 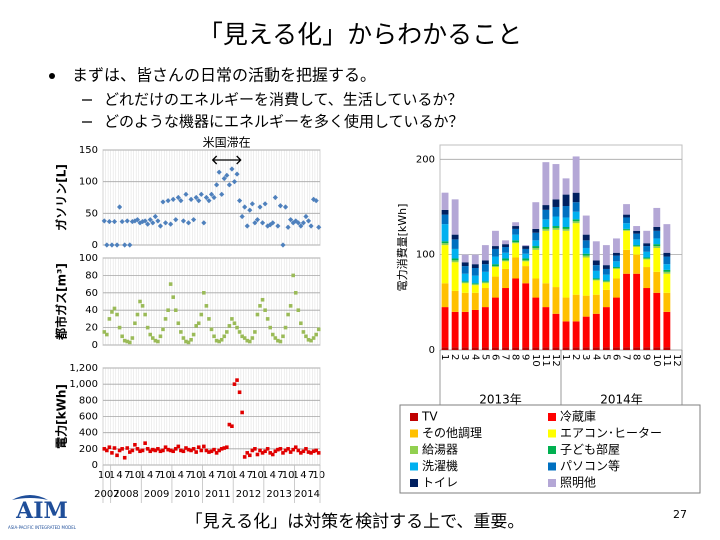 I want to click on bullet: まずは、皆さんの日常の活動を把握する。, so click(x=224, y=75).